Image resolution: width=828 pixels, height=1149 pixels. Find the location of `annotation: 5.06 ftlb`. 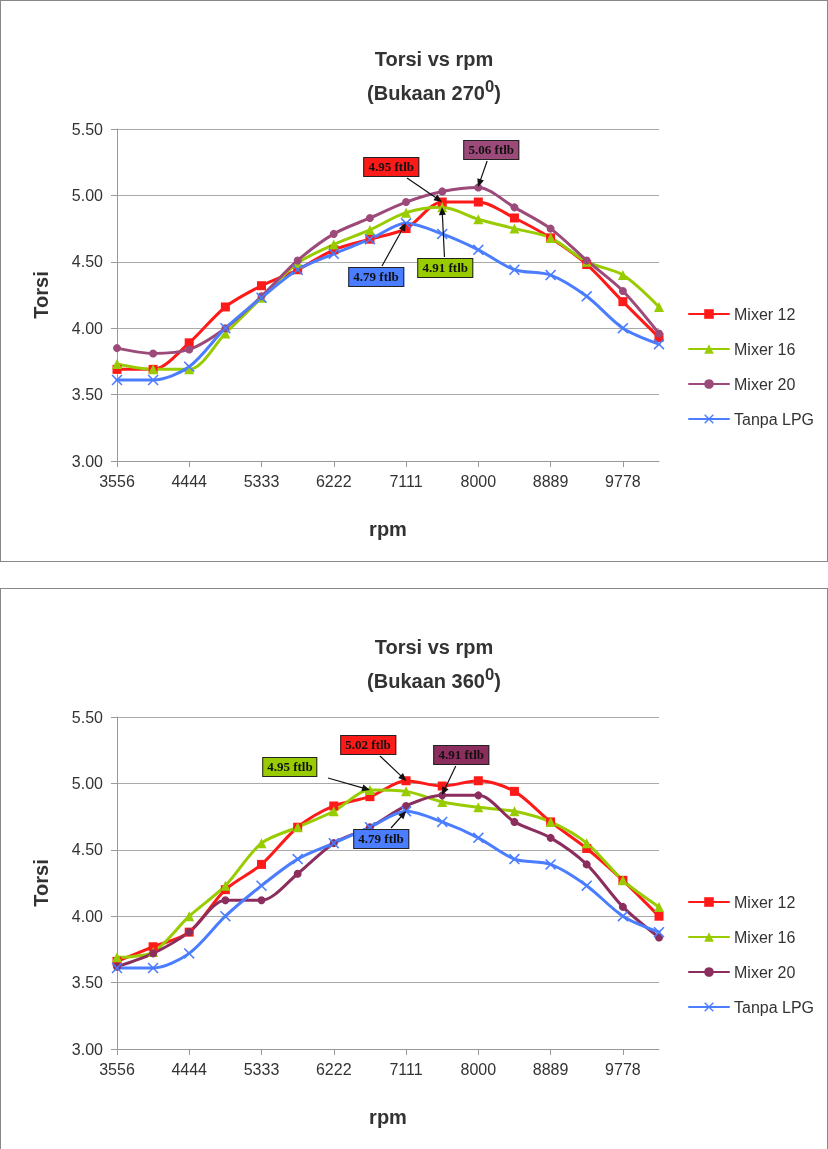

annotation: 5.06 ftlb is located at coordinates (491, 150).